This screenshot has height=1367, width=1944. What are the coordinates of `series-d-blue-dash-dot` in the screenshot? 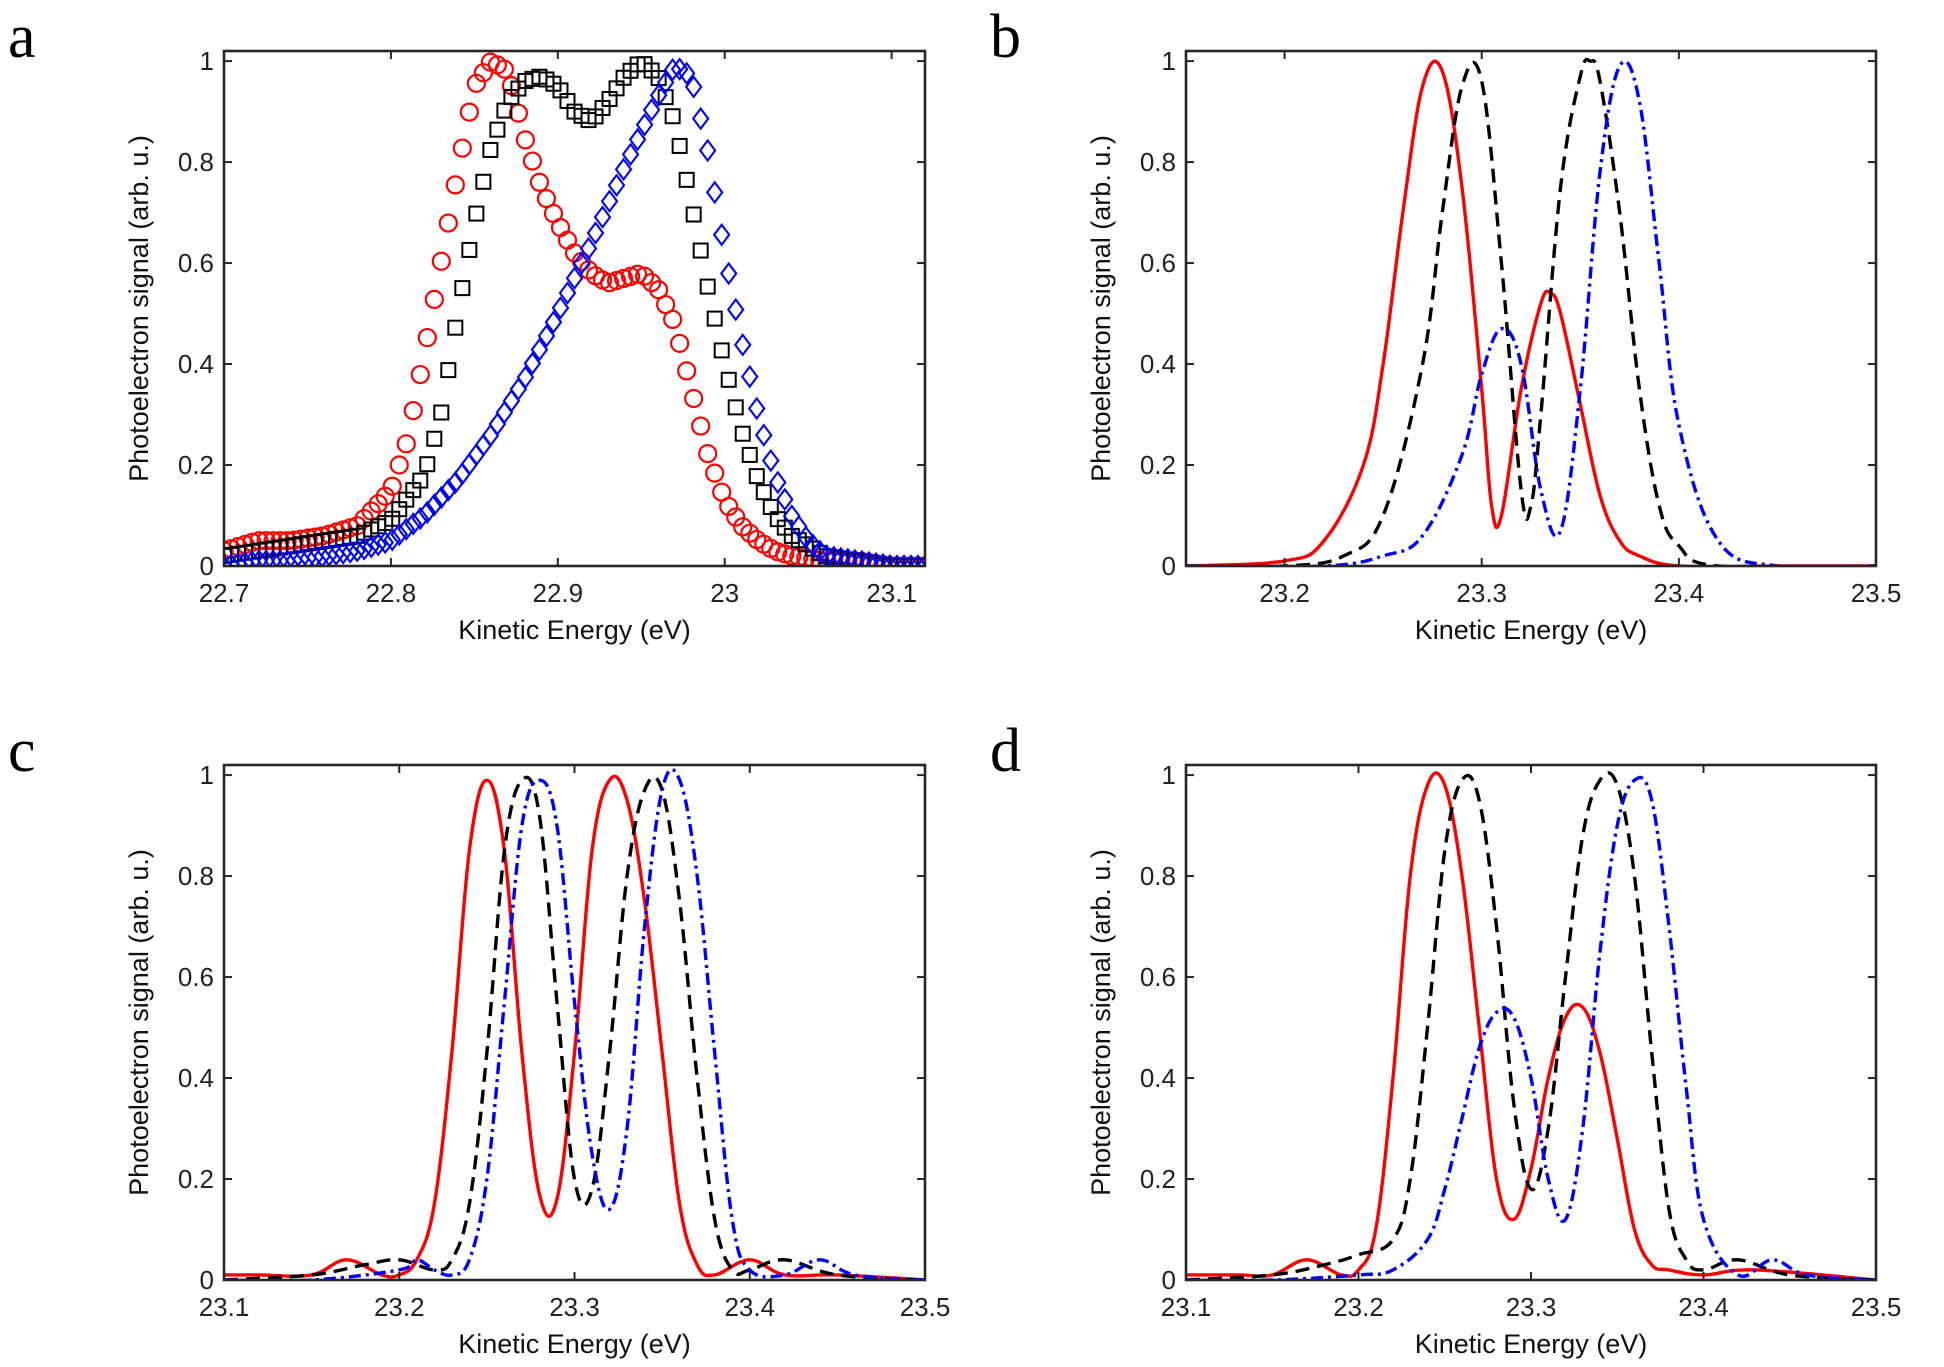 It's located at (1531, 1027).